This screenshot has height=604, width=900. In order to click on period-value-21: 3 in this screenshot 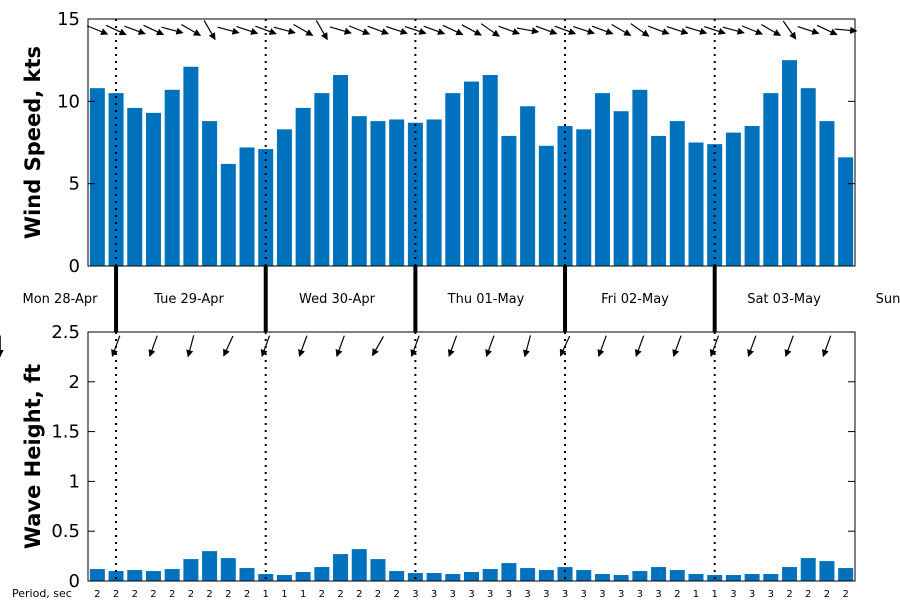, I will do `click(490, 594)`.